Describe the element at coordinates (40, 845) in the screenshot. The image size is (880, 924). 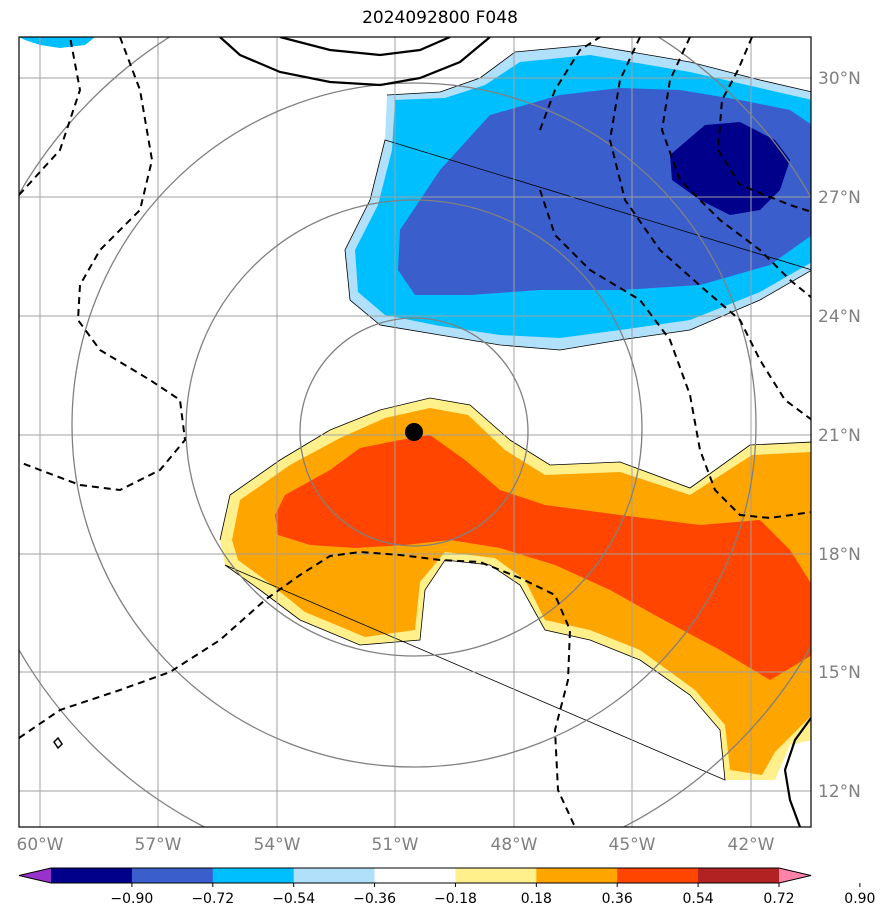
I see `lon-label: 60°W` at that location.